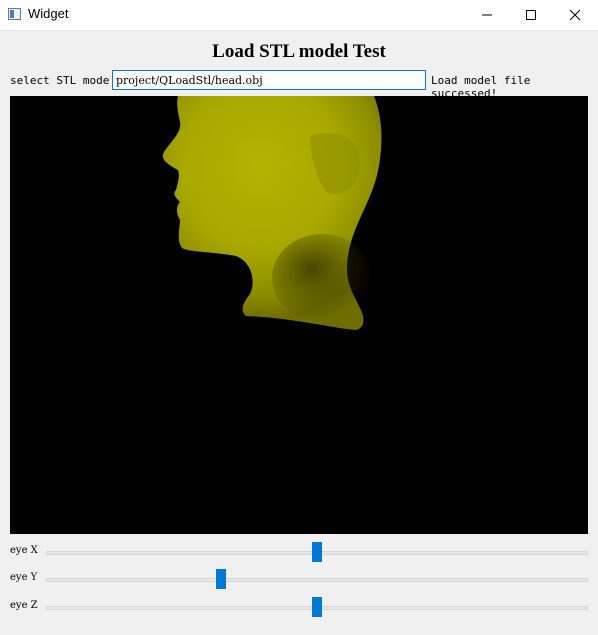  I want to click on window-app-icon, so click(14, 14).